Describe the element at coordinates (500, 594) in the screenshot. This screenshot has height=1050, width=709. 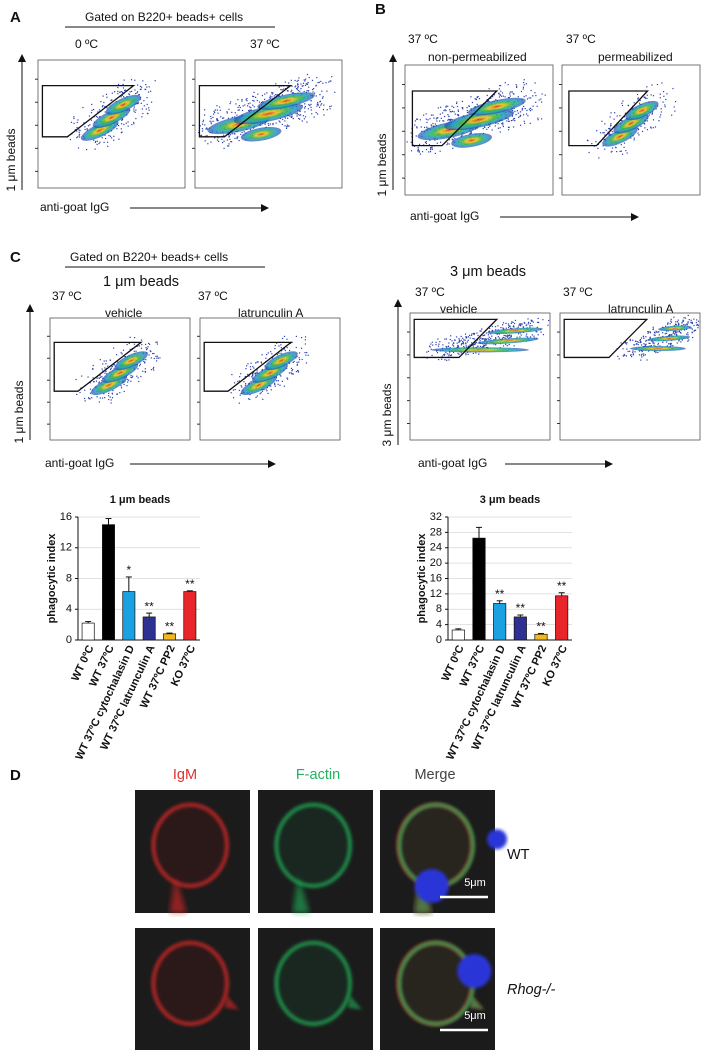
I see `significance: **` at that location.